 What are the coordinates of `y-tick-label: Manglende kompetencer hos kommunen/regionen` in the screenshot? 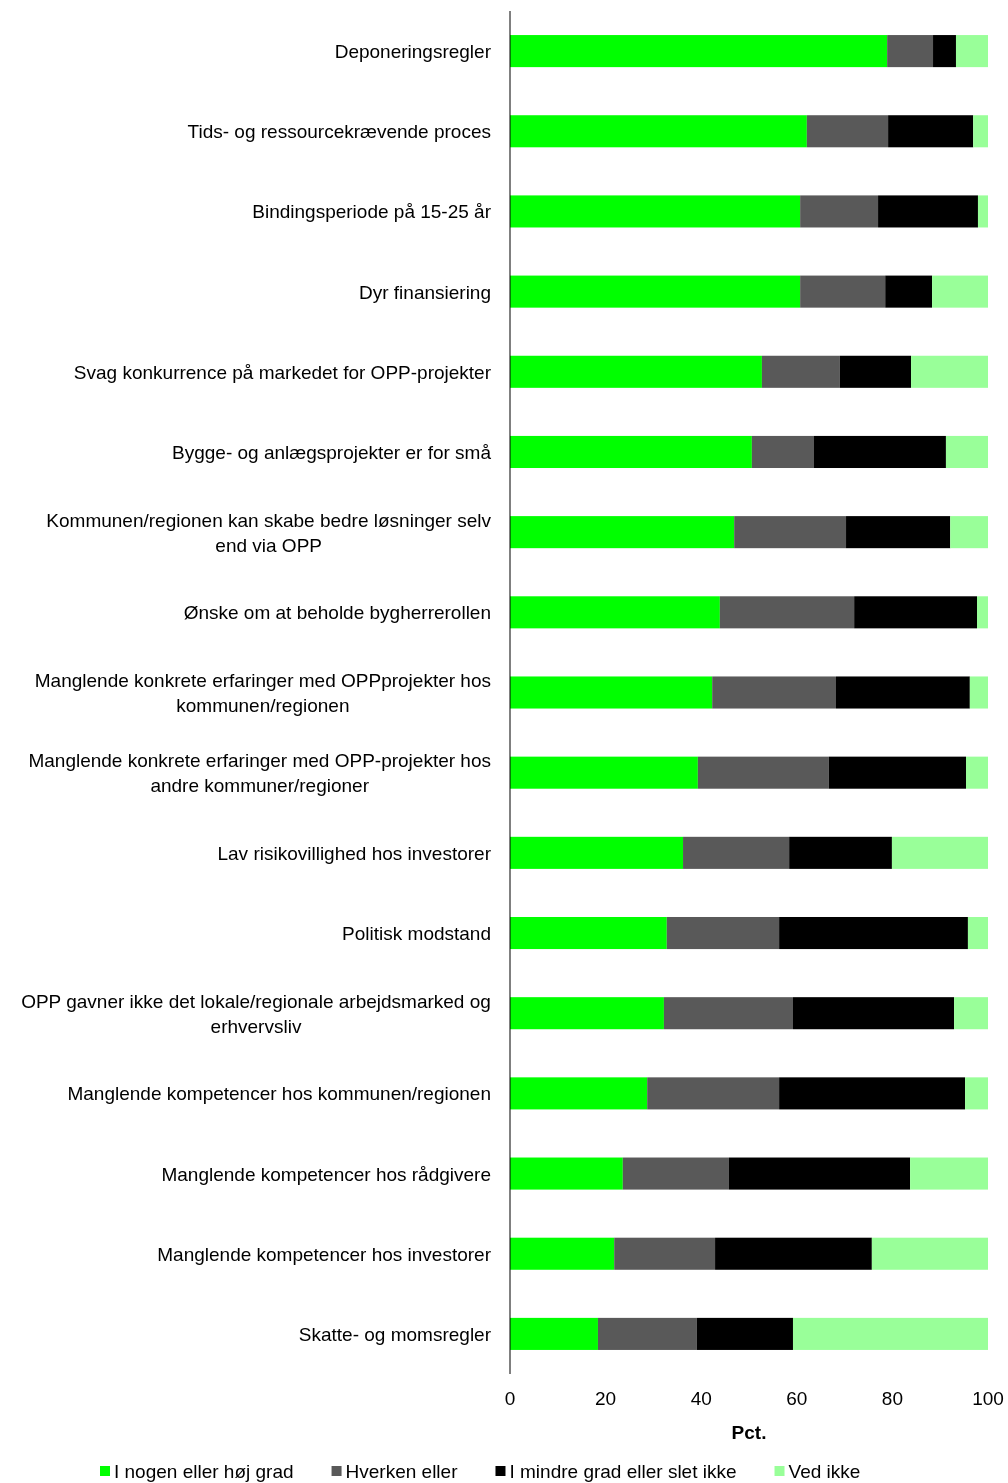 It's located at (279, 1093).